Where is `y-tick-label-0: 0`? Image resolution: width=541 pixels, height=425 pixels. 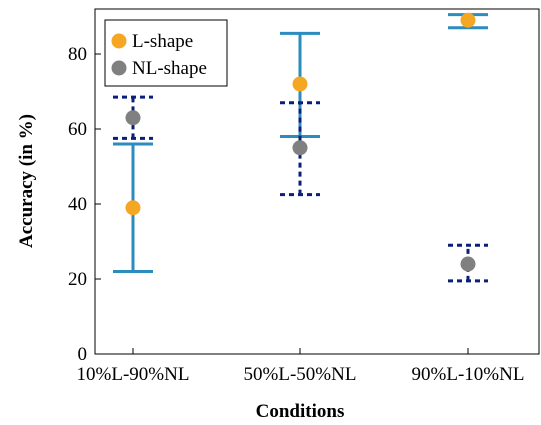 y-tick-label-0: 0 is located at coordinates (83, 354).